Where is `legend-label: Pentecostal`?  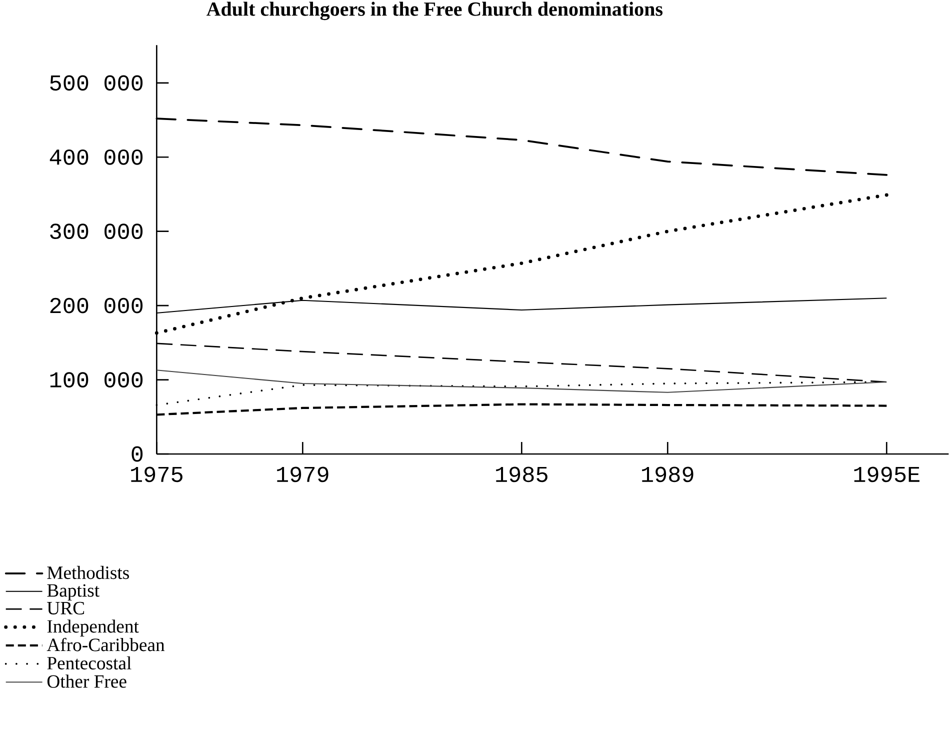
legend-label: Pentecostal is located at coordinates (89, 663).